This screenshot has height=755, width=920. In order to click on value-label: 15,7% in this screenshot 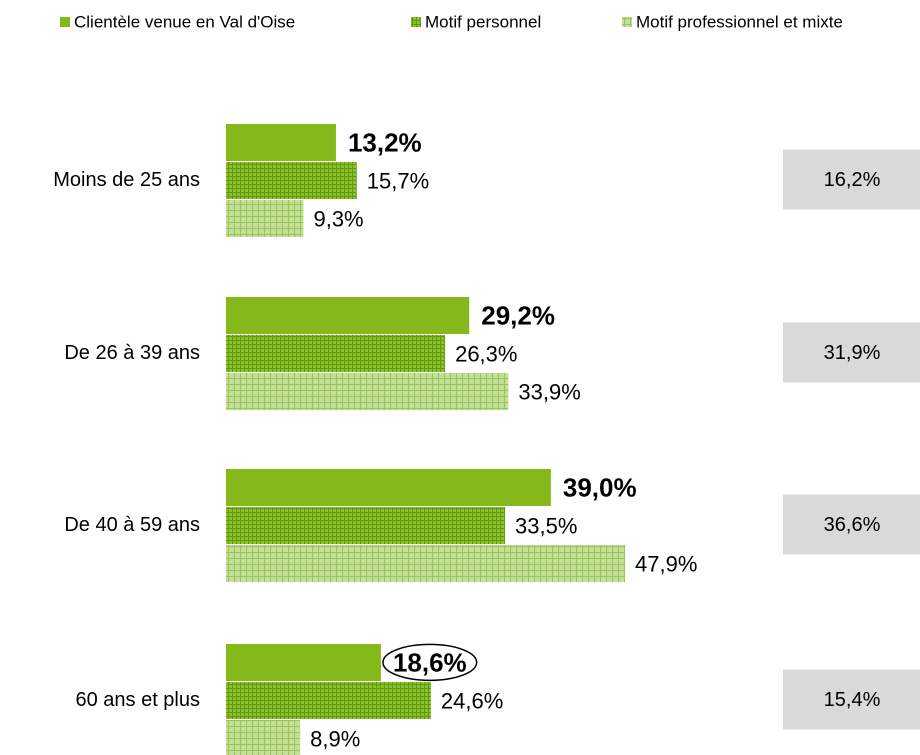, I will do `click(398, 180)`.